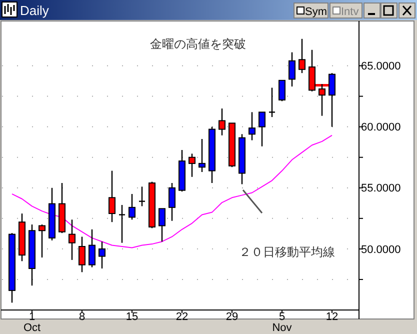  What do you see at coordinates (381, 66) in the screenshot?
I see `y-tick-label: 65.0000` at bounding box center [381, 66].